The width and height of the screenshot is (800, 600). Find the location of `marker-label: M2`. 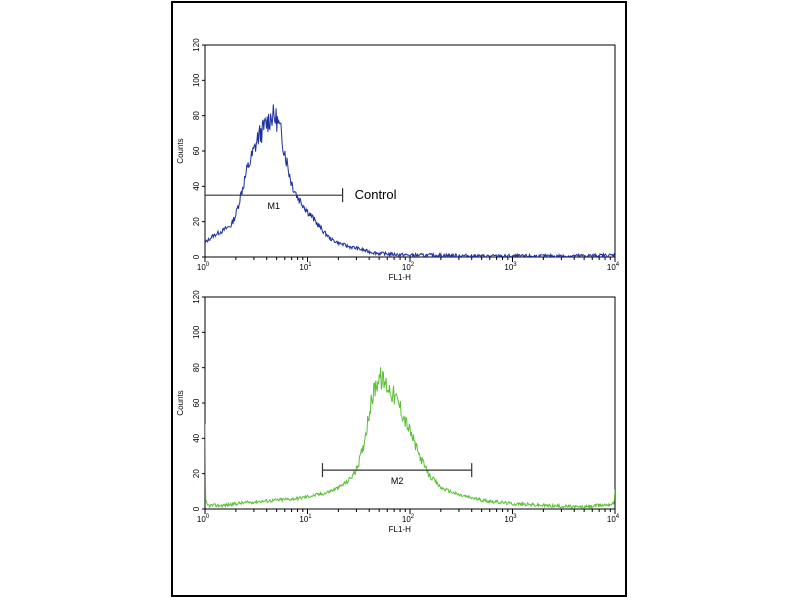

marker-label: M2 is located at coordinates (397, 481).